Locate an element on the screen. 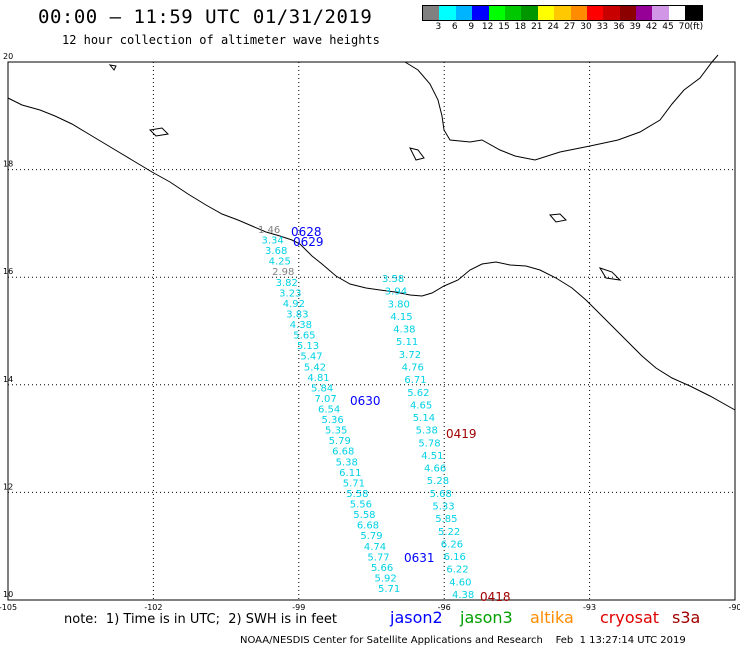 This screenshot has height=650, width=740. wave-height-value: 4.92 is located at coordinates (294, 304).